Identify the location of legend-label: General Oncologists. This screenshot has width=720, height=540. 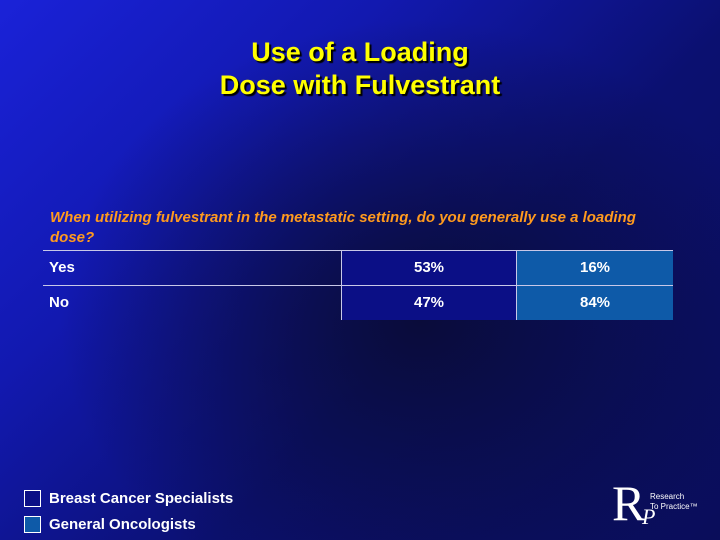
(122, 524).